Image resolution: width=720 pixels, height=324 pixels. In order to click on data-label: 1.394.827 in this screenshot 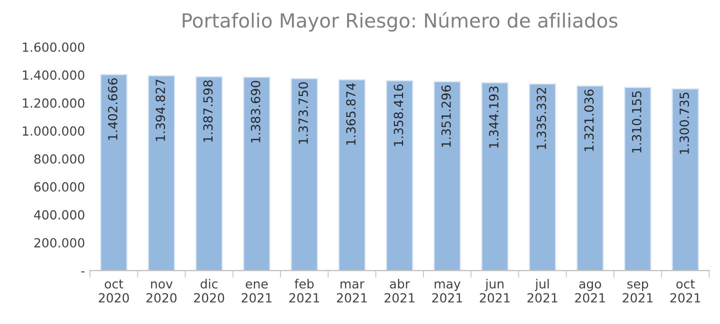, I will do `click(161, 110)`.